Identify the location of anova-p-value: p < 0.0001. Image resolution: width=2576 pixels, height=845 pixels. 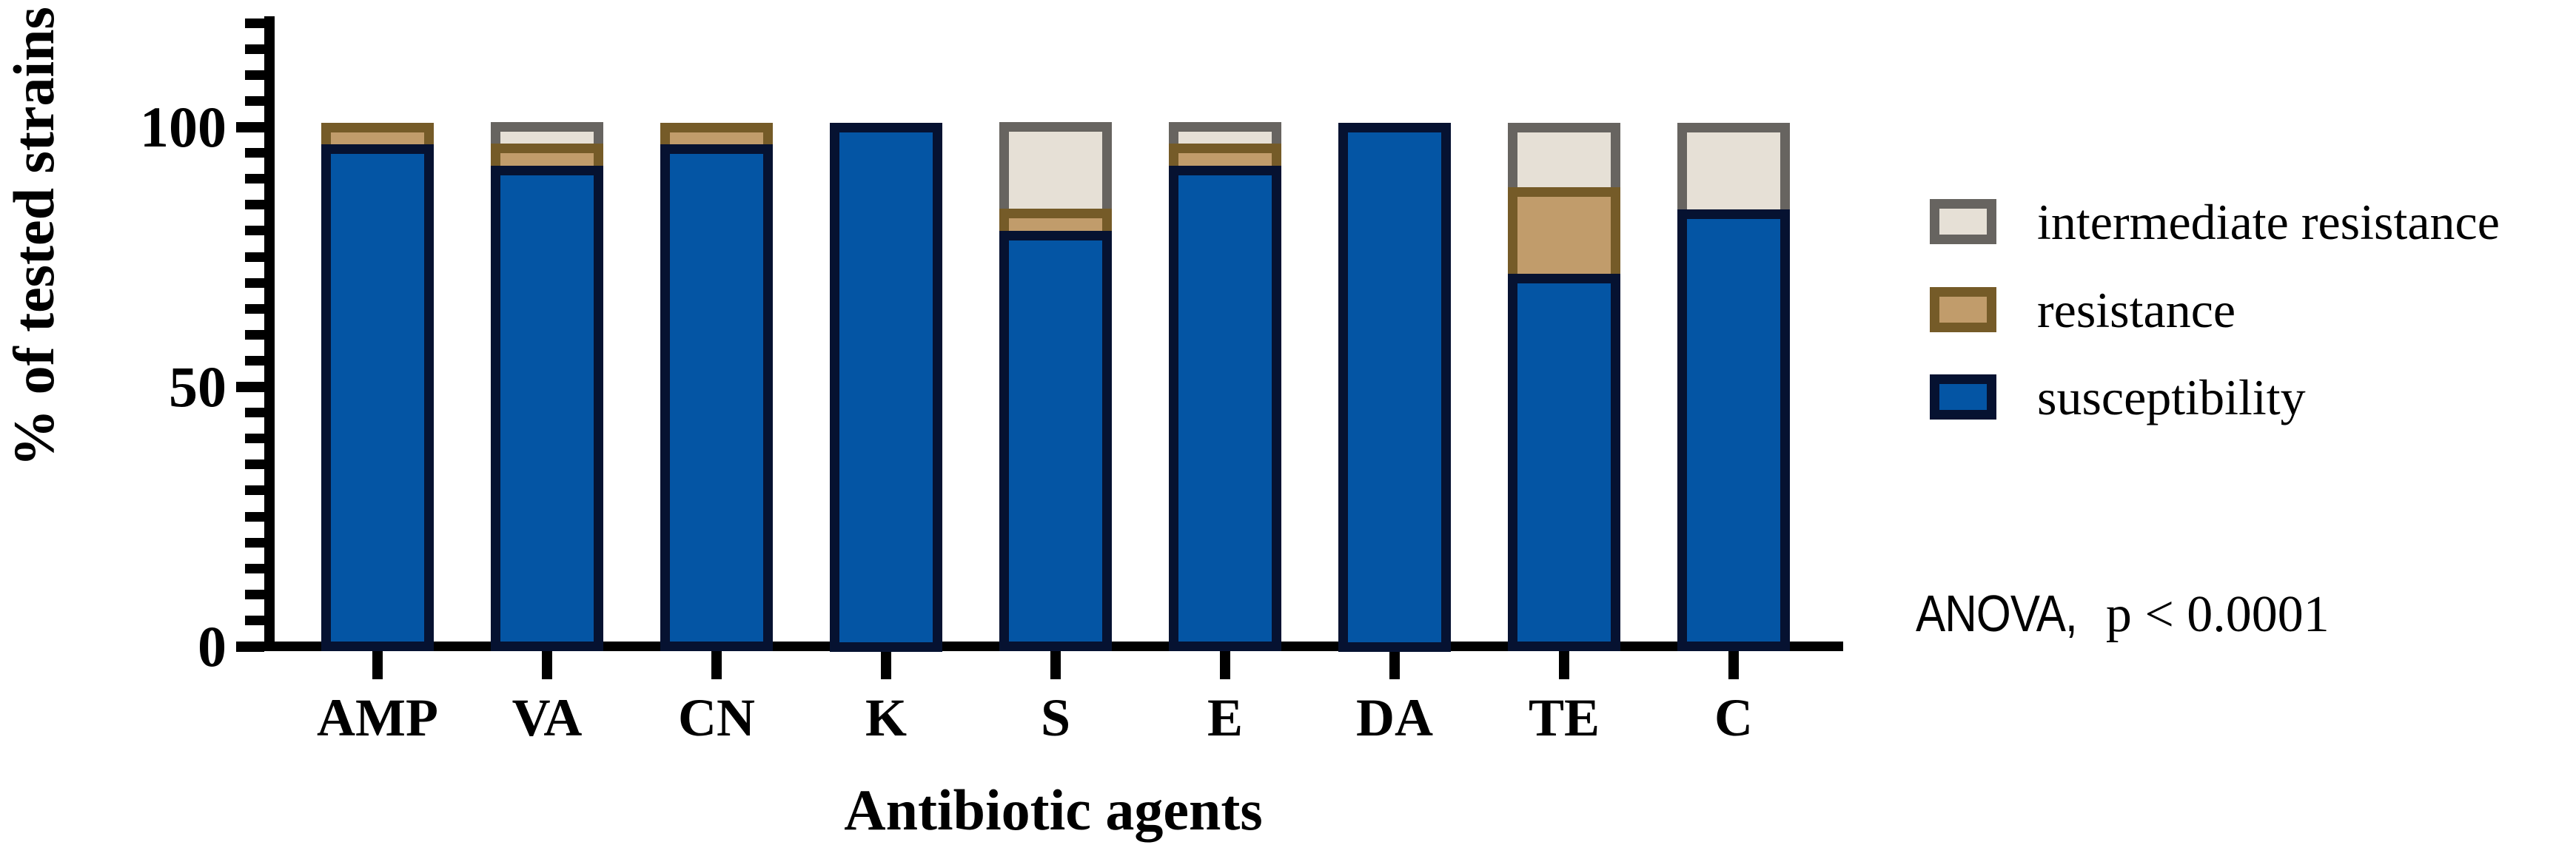
(2217, 614).